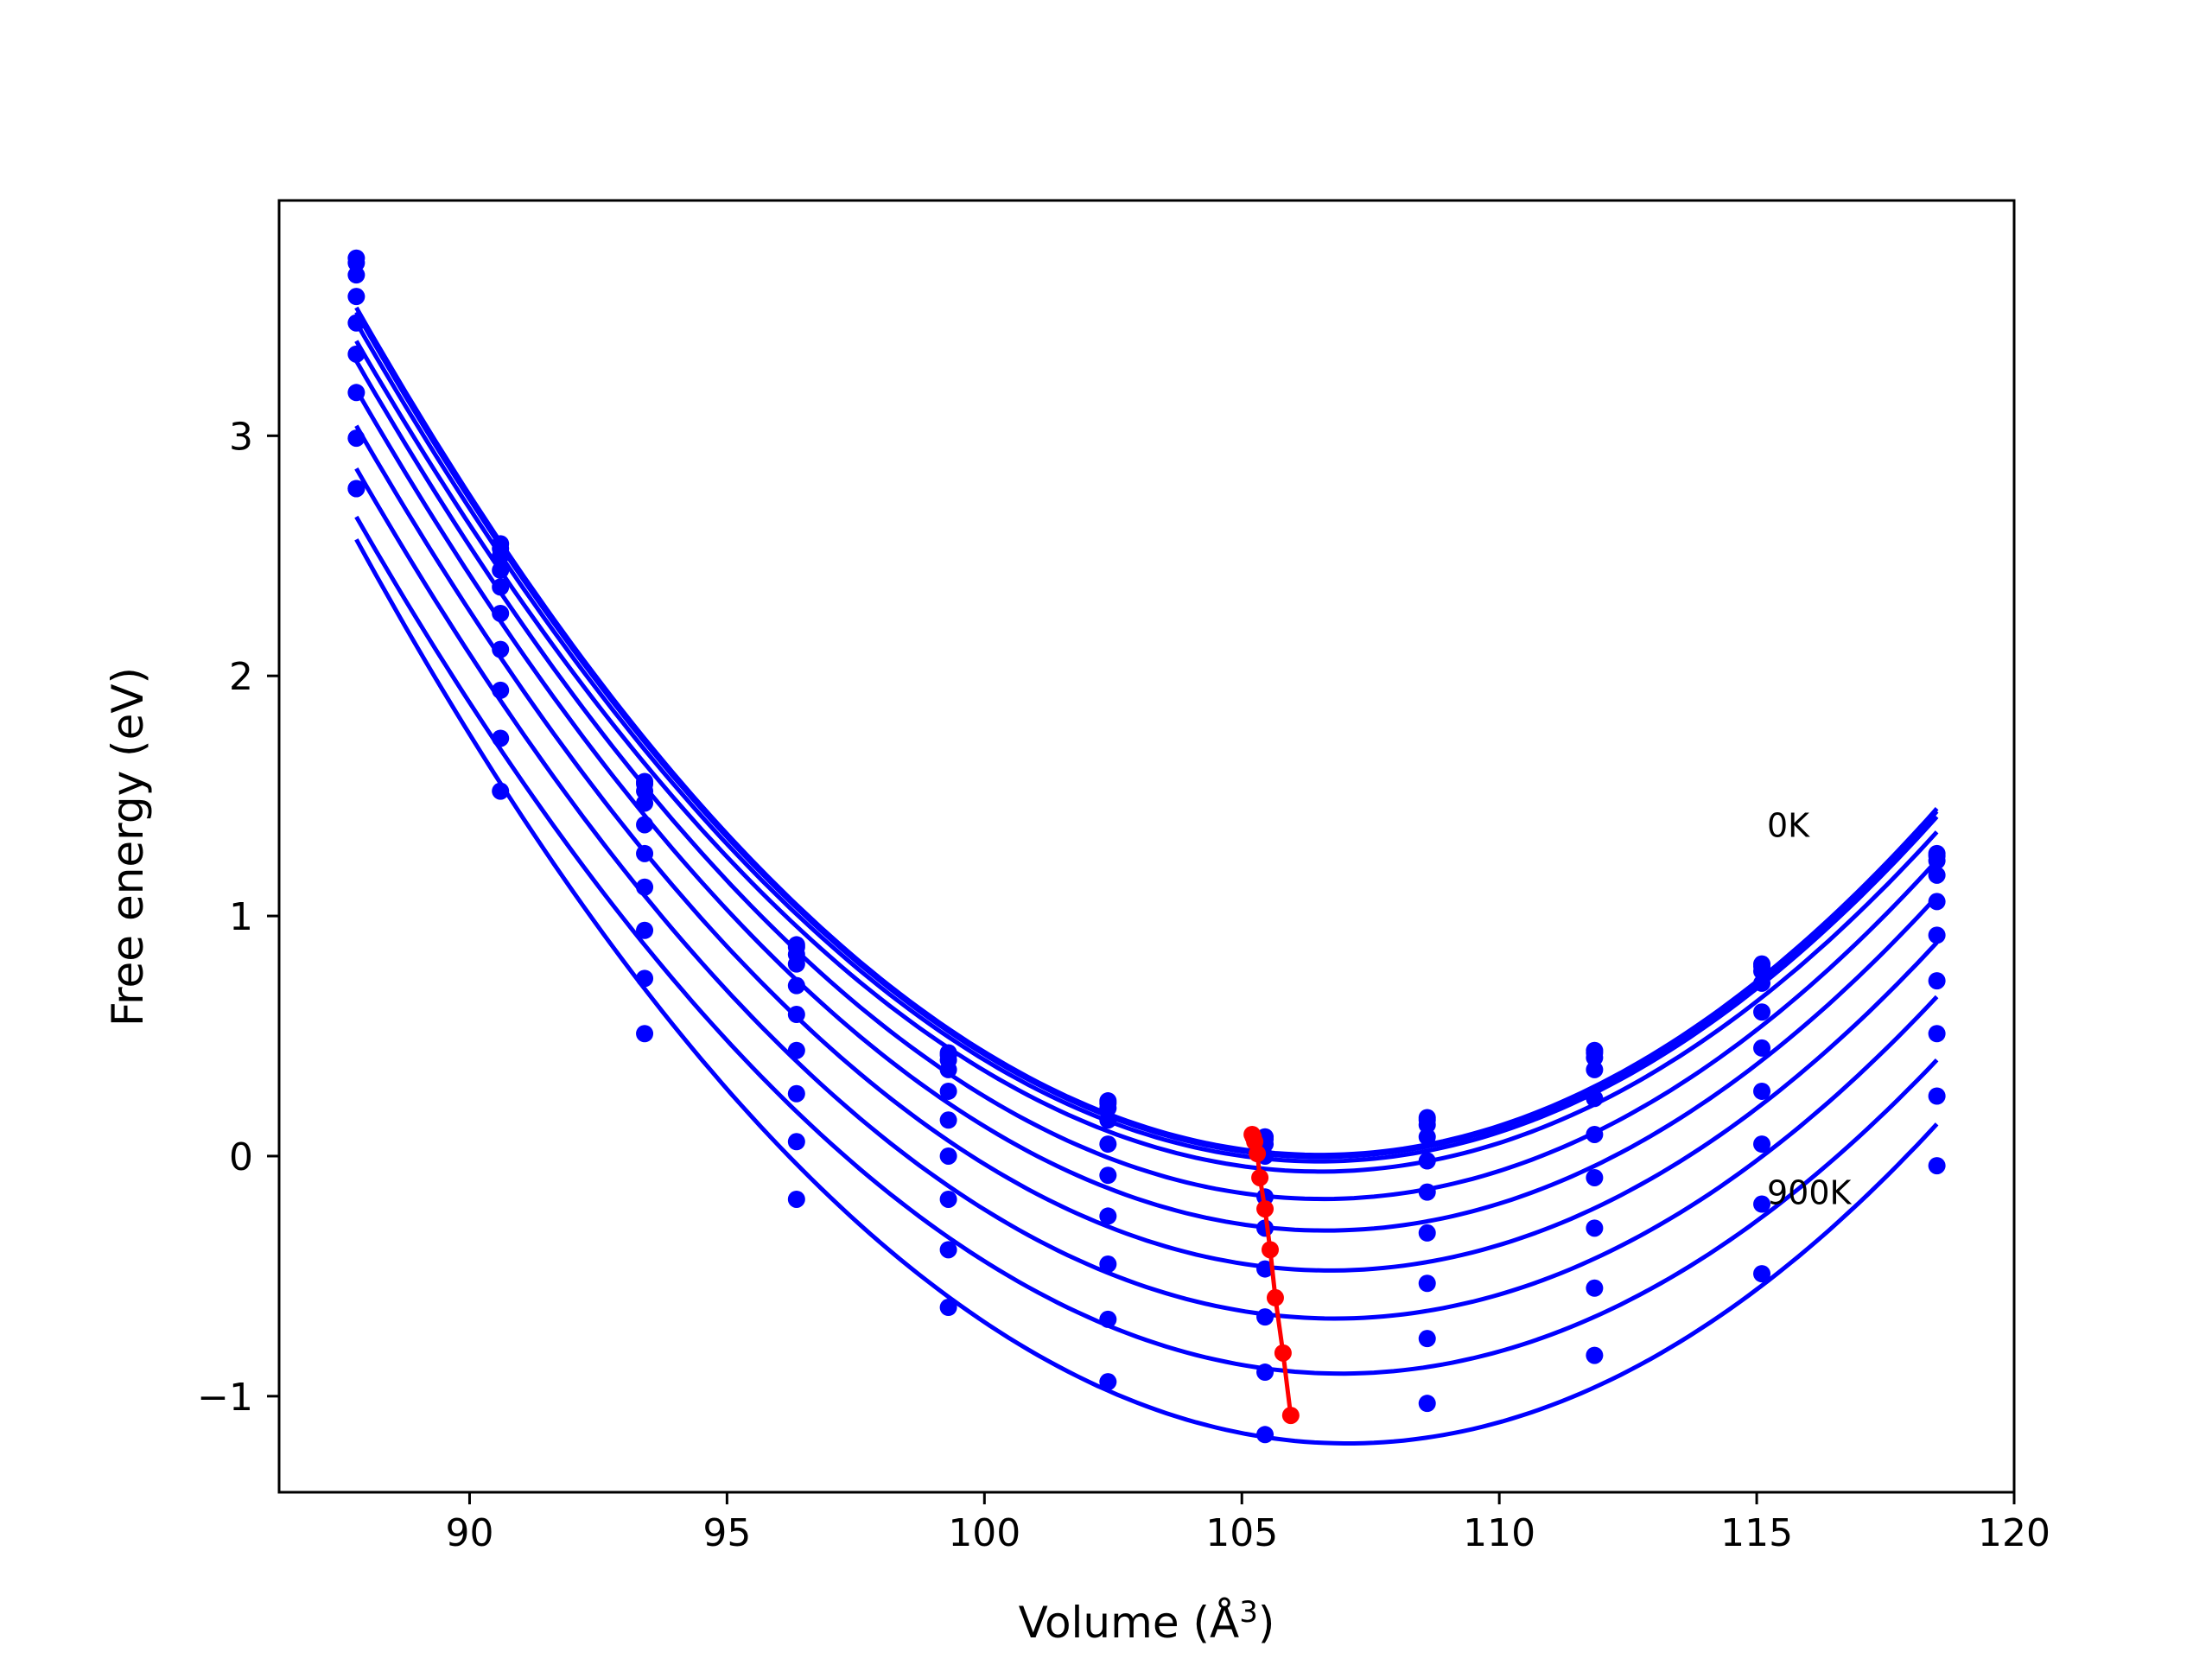  Describe the element at coordinates (1756, 1533) in the screenshot. I see `x-tick-label: 115` at that location.